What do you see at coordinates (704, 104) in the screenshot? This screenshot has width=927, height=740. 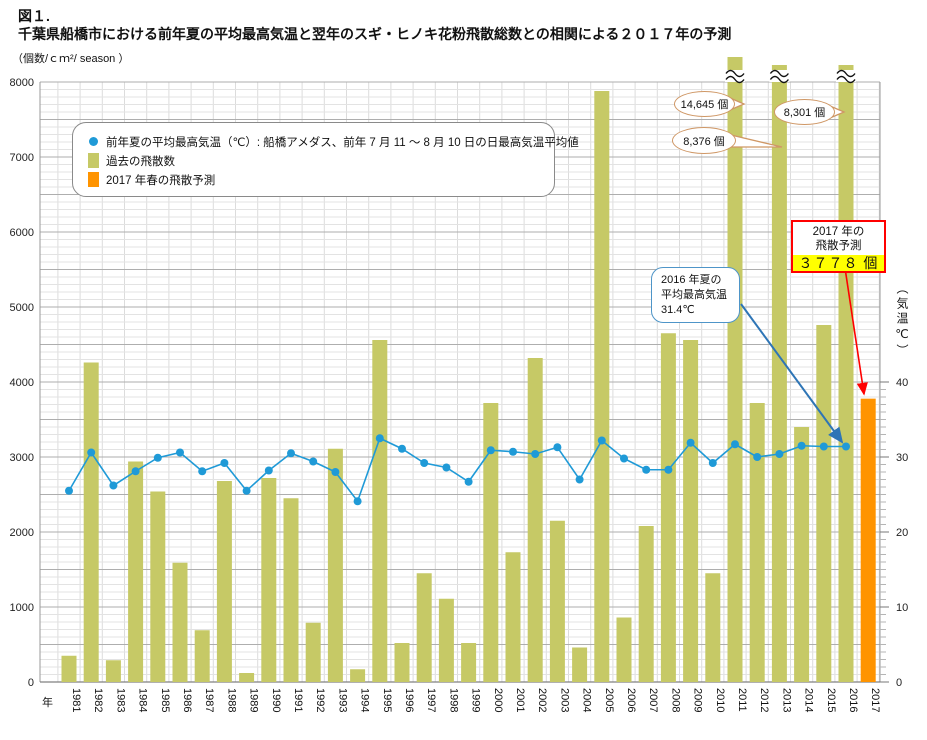 I see `callout-bubble-2011: 14,645 個` at bounding box center [704, 104].